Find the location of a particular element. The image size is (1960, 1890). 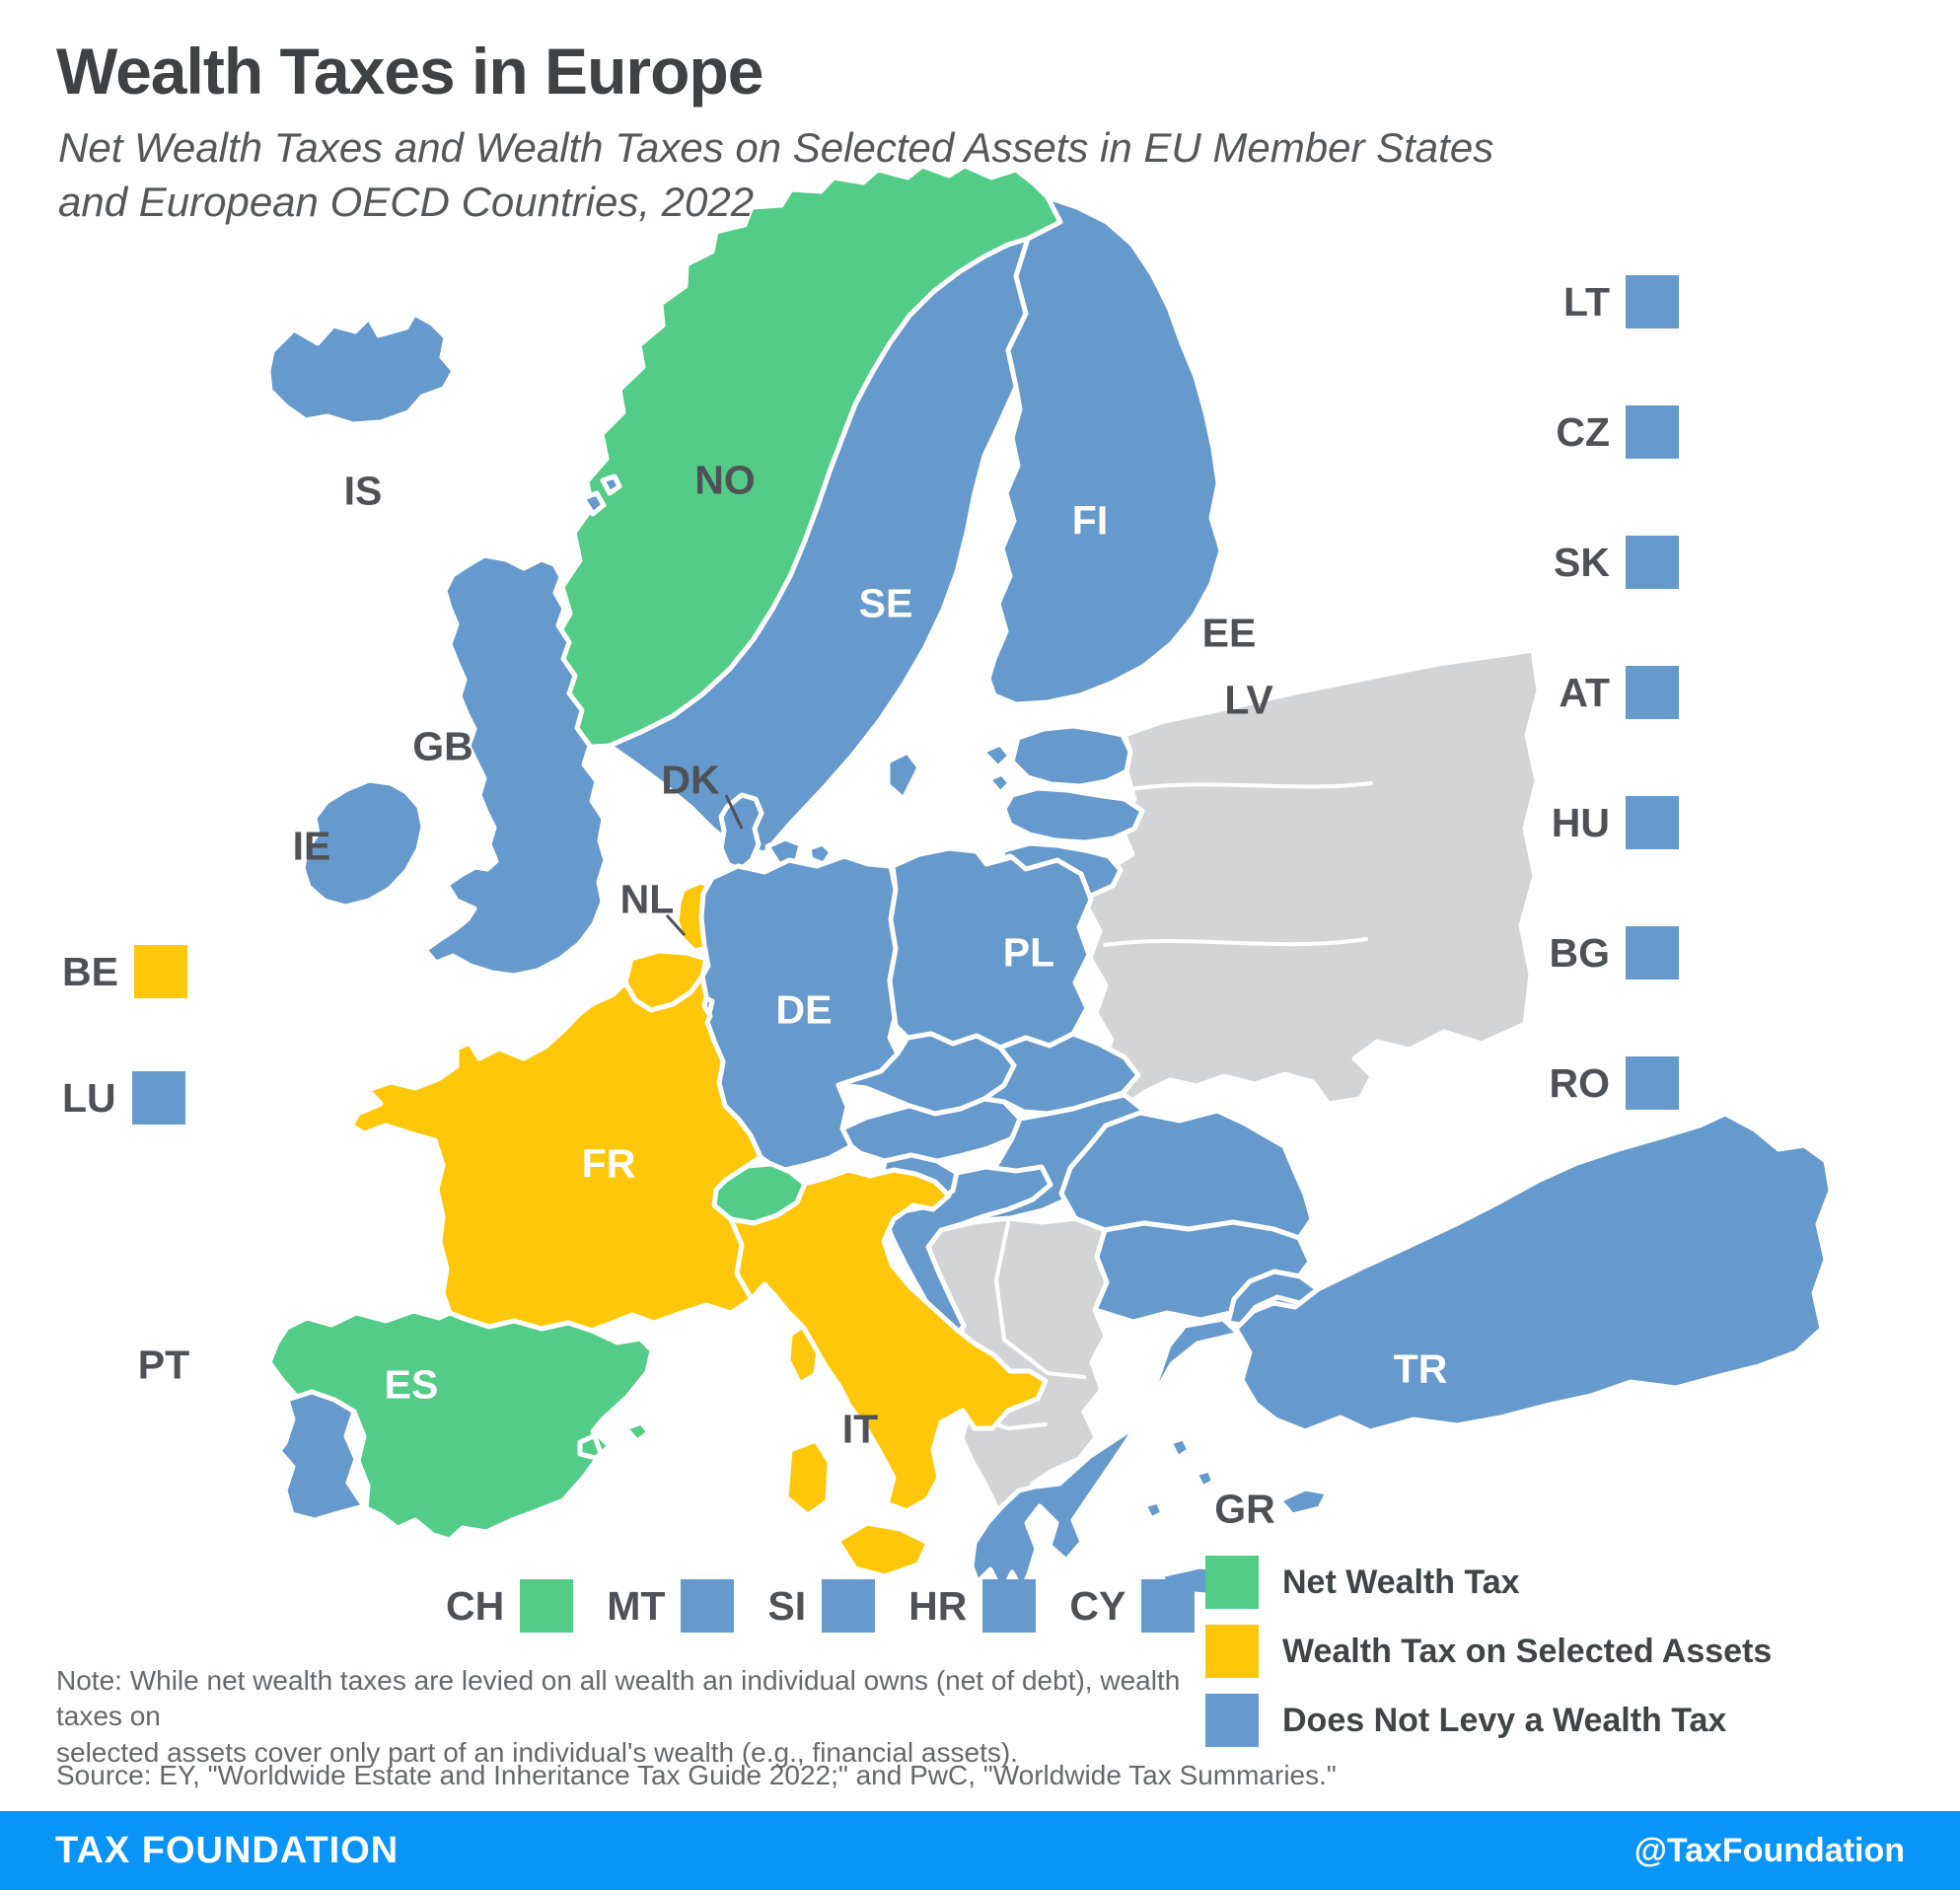

swatch-label-si: SI is located at coordinates (787, 1605).